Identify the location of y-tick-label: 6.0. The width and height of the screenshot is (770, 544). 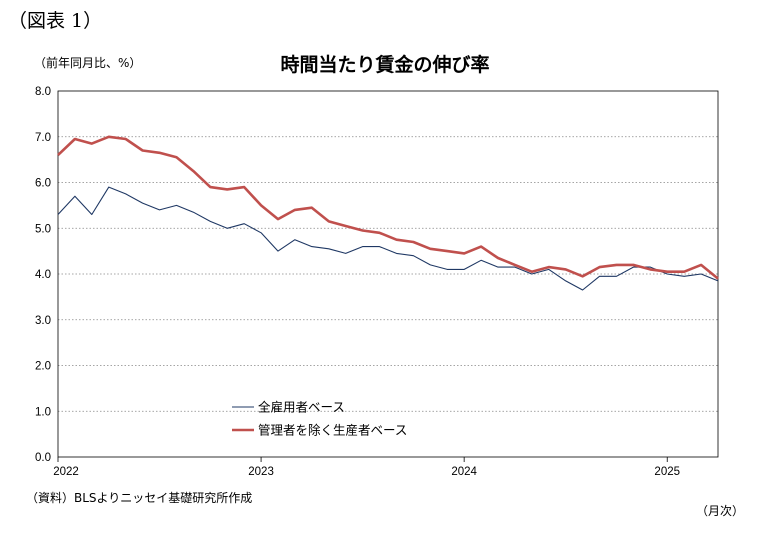
(43, 184).